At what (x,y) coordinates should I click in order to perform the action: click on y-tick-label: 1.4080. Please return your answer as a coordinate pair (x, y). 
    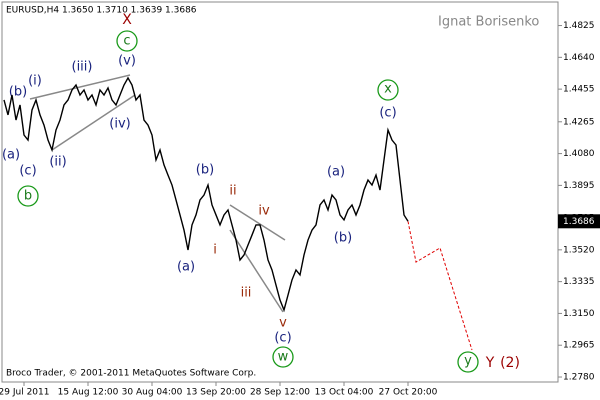
    Looking at the image, I should click on (579, 154).